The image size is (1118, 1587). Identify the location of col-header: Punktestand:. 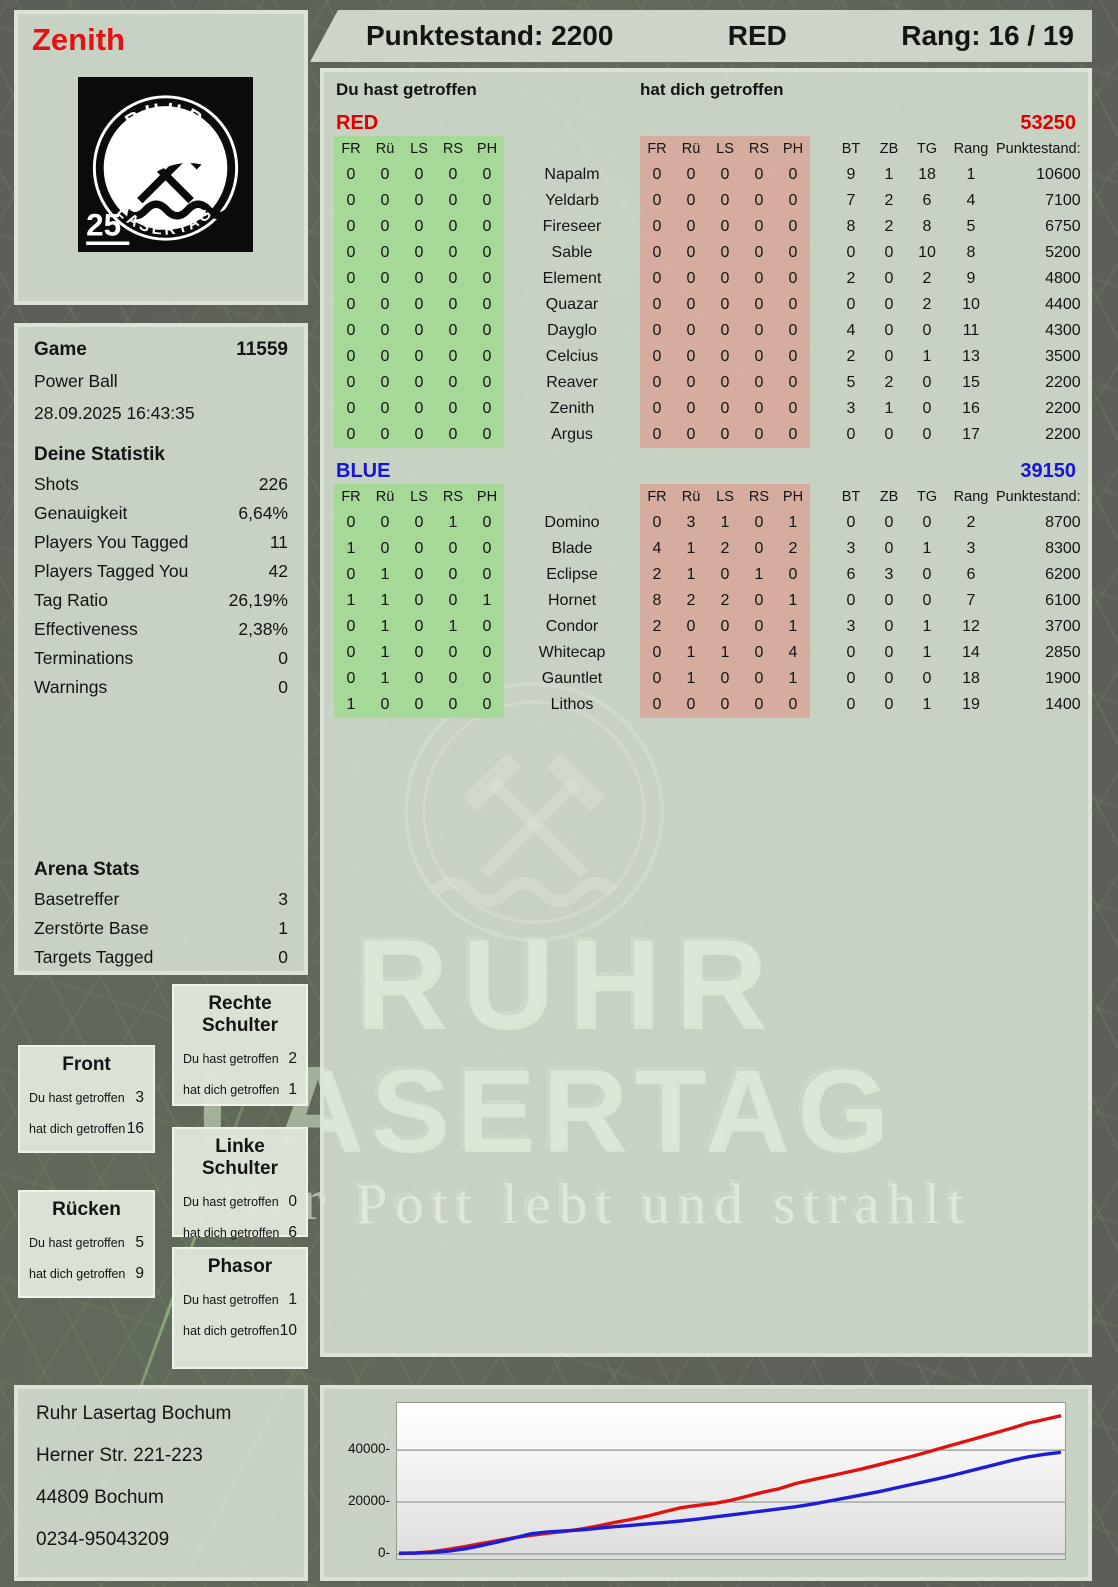
(1038, 149).